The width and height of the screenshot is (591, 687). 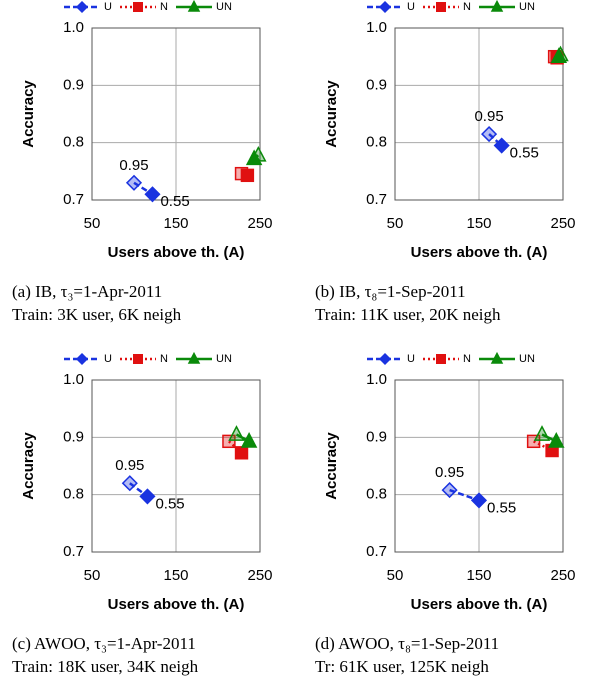 What do you see at coordinates (390, 291) in the screenshot?
I see `caption: (b) IB, τ₈=1-Sep-2011` at bounding box center [390, 291].